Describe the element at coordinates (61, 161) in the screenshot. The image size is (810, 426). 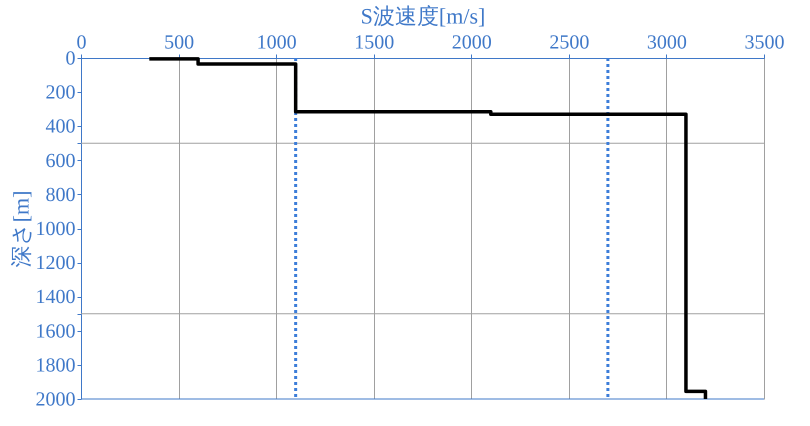
I see `y-tick-label: 600` at that location.